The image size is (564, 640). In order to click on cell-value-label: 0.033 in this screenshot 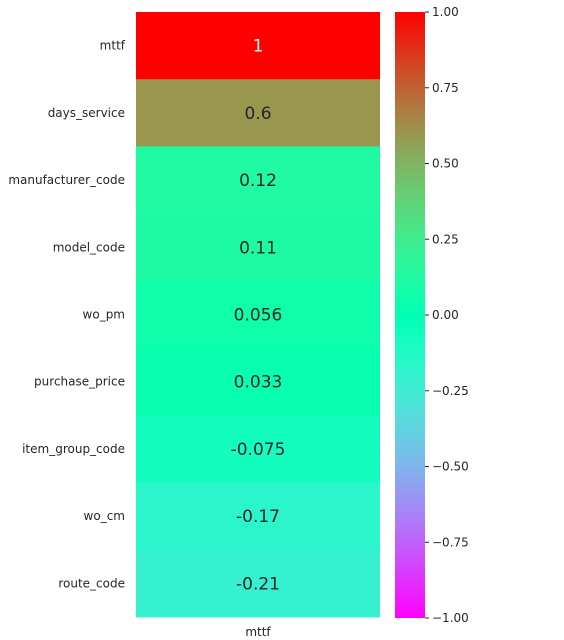, I will do `click(258, 383)`.